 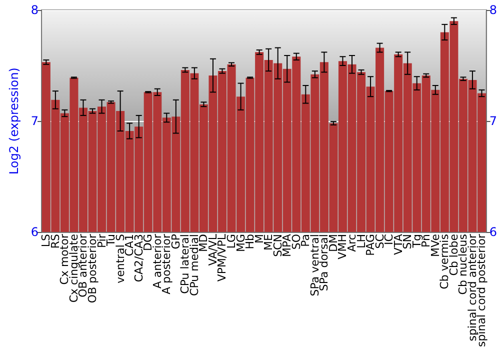 I want to click on y2-tick-label: 8, so click(x=493, y=10).